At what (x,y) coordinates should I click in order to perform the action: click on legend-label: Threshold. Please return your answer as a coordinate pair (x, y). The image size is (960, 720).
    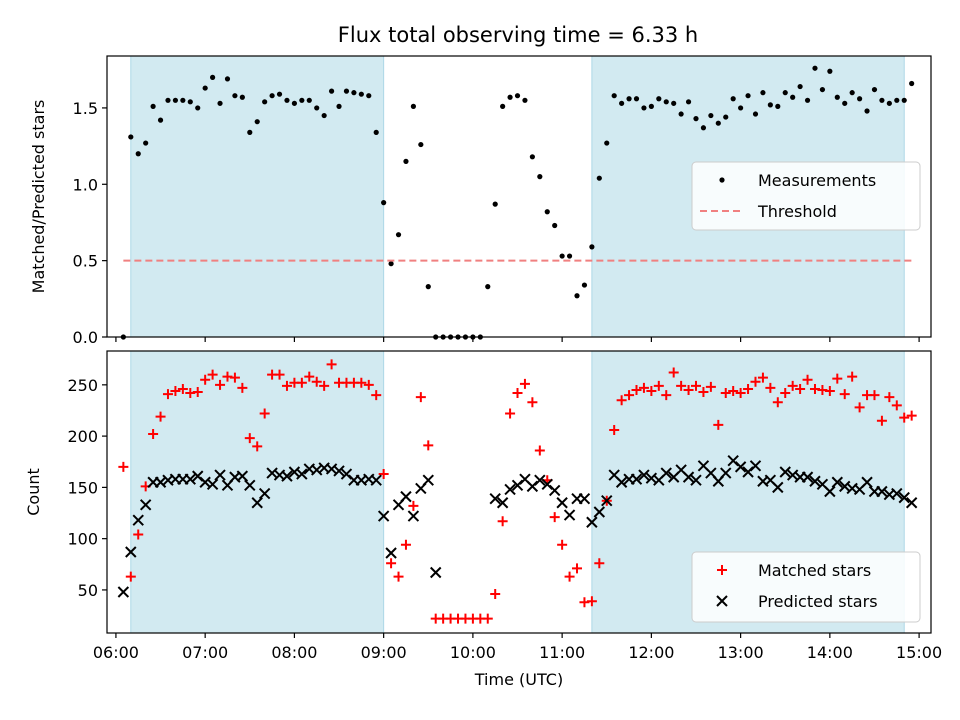
    Looking at the image, I should click on (797, 211).